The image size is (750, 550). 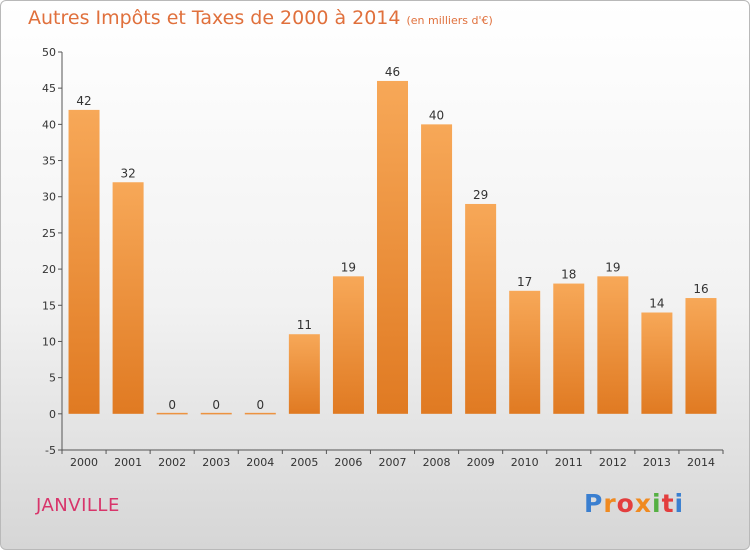 What do you see at coordinates (84, 462) in the screenshot?
I see `x-tick-label: 2000` at bounding box center [84, 462].